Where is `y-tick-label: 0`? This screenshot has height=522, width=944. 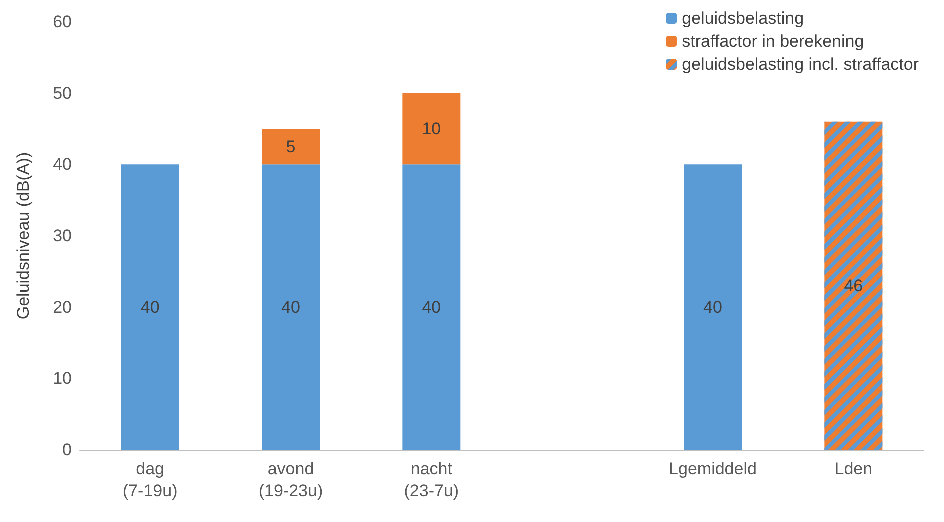 y-tick-label: 0 is located at coordinates (67, 450).